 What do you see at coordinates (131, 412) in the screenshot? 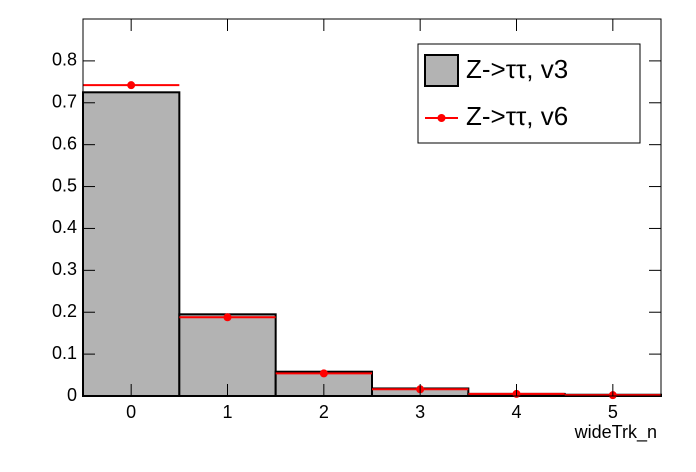
I see `x-tick-label: 0` at bounding box center [131, 412].